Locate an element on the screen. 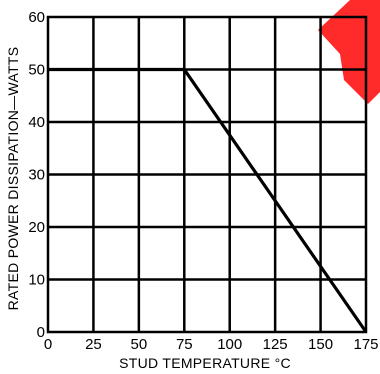  x-tick-label-7: 175 is located at coordinates (365, 344).